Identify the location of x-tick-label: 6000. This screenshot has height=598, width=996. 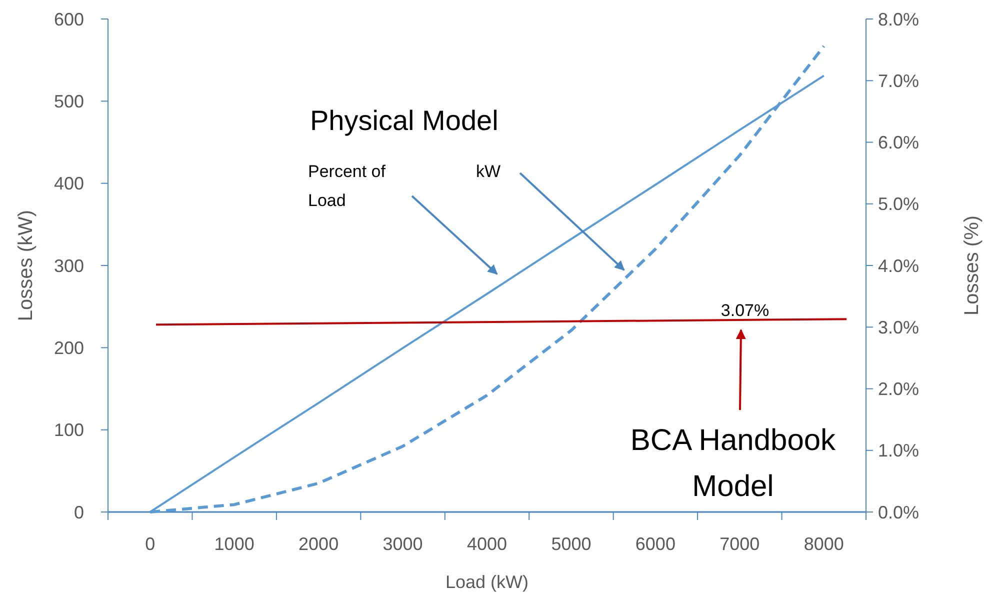
(655, 544).